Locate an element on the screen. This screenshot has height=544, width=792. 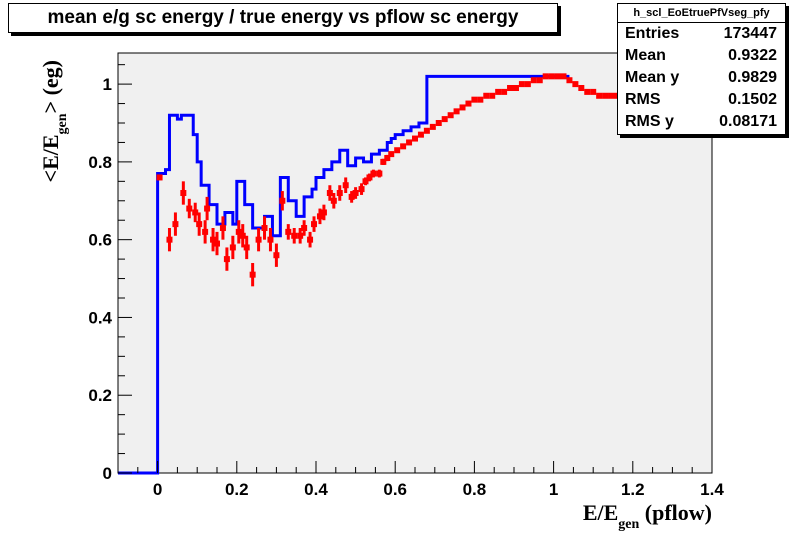
x-tick-label: 0.6 is located at coordinates (395, 489).